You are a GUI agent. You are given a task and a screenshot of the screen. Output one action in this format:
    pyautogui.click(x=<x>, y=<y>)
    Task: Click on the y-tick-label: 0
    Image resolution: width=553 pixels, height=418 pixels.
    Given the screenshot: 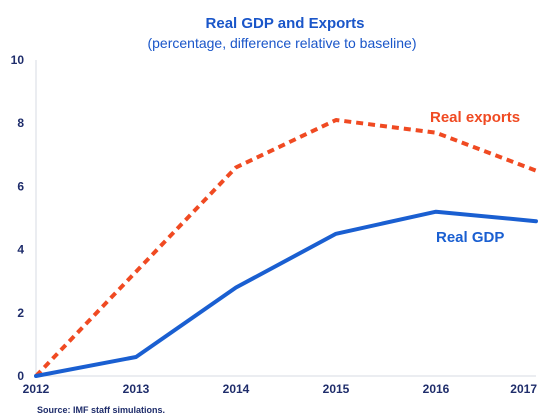 What is the action you would take?
    pyautogui.click(x=20, y=376)
    